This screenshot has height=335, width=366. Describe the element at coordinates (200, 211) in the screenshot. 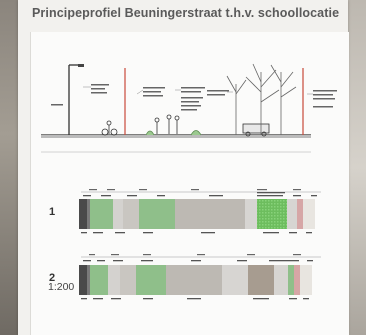

I see `profile-1-bar` at that location.